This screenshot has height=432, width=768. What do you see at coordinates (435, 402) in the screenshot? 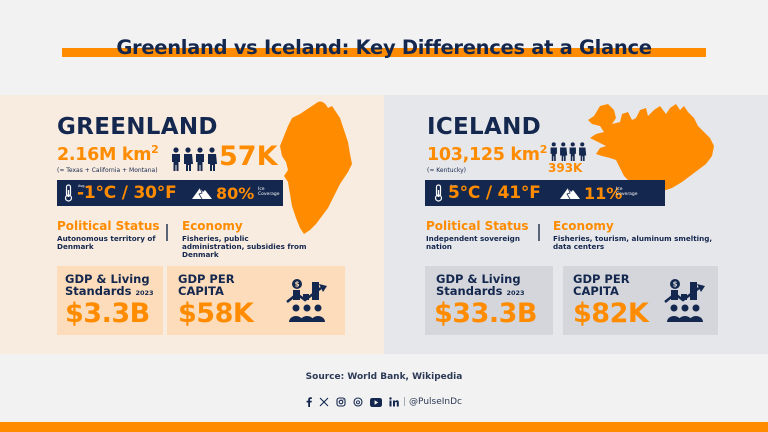
I see `social-handle: @PulseInDc` at bounding box center [435, 402].